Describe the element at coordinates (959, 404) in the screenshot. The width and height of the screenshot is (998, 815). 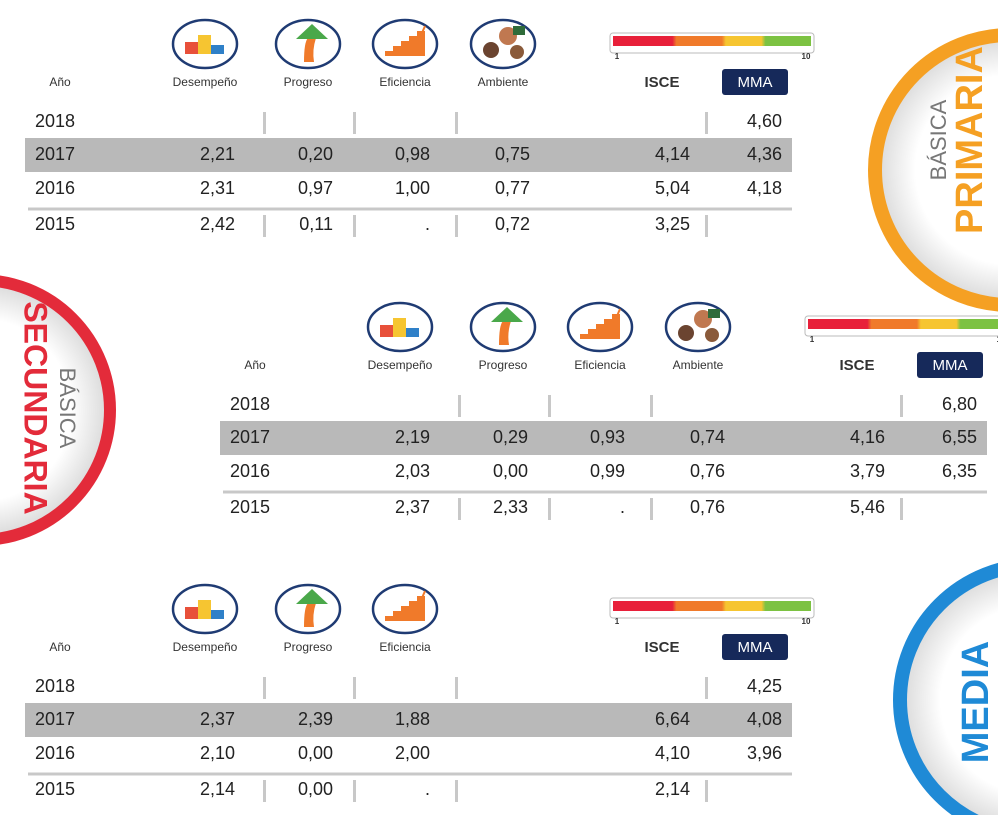
I see `cell: 6,80` at that location.